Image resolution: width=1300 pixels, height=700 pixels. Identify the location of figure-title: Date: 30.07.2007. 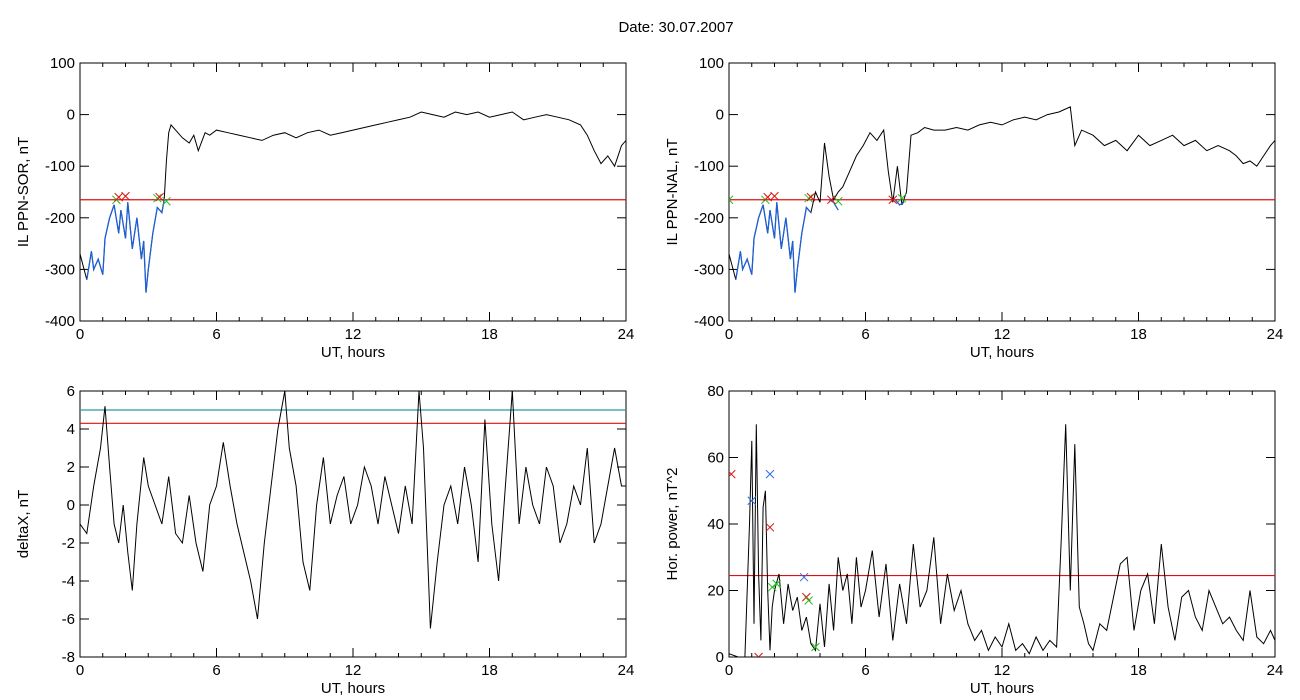
(675, 27).